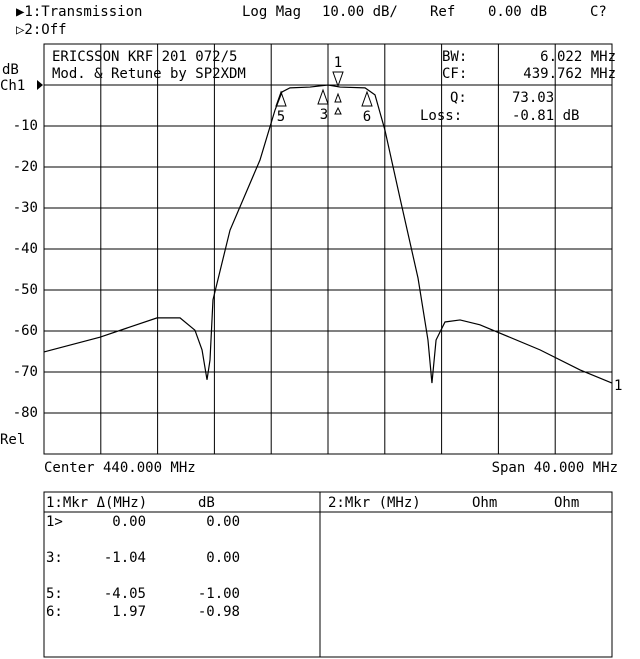 Image resolution: width=640 pixels, height=659 pixels. Describe the element at coordinates (374, 503) in the screenshot. I see `table-header: 2:Mkr (MHz)` at that location.